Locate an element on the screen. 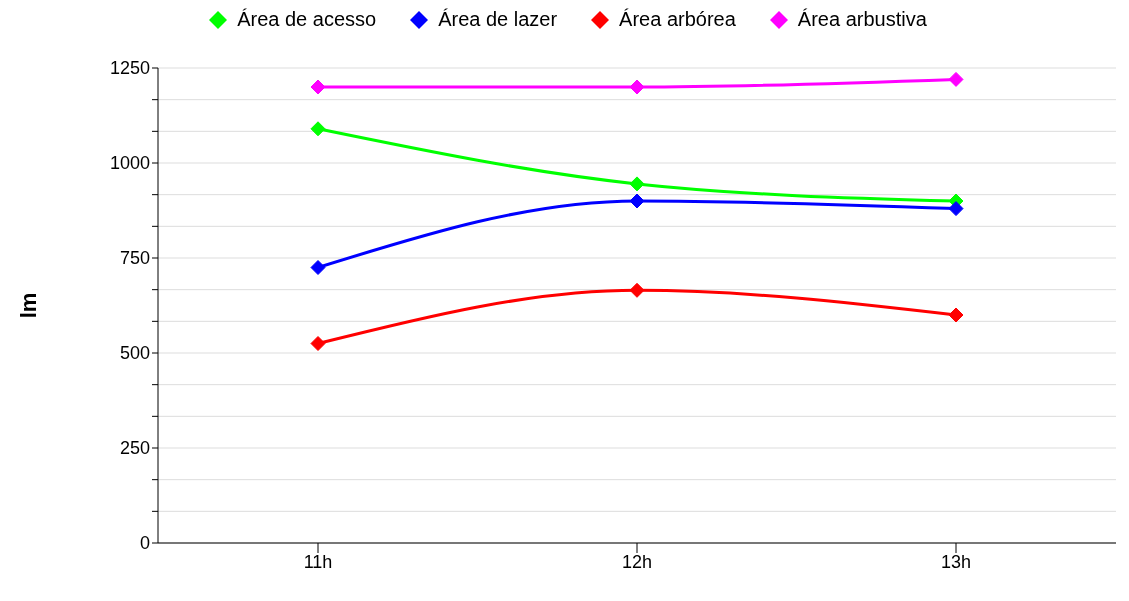  x-tick-label: 12h is located at coordinates (637, 561).